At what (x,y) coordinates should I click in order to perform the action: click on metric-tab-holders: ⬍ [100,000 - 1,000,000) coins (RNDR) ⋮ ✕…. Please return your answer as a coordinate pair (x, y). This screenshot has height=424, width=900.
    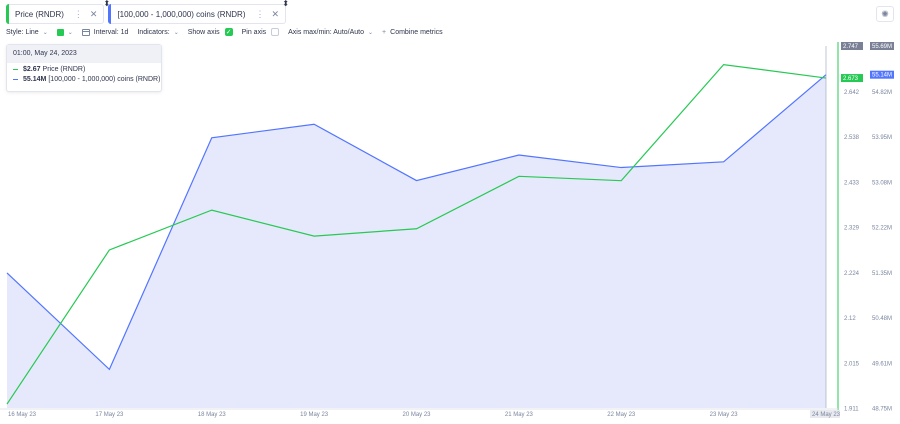
    Looking at the image, I should click on (196, 12).